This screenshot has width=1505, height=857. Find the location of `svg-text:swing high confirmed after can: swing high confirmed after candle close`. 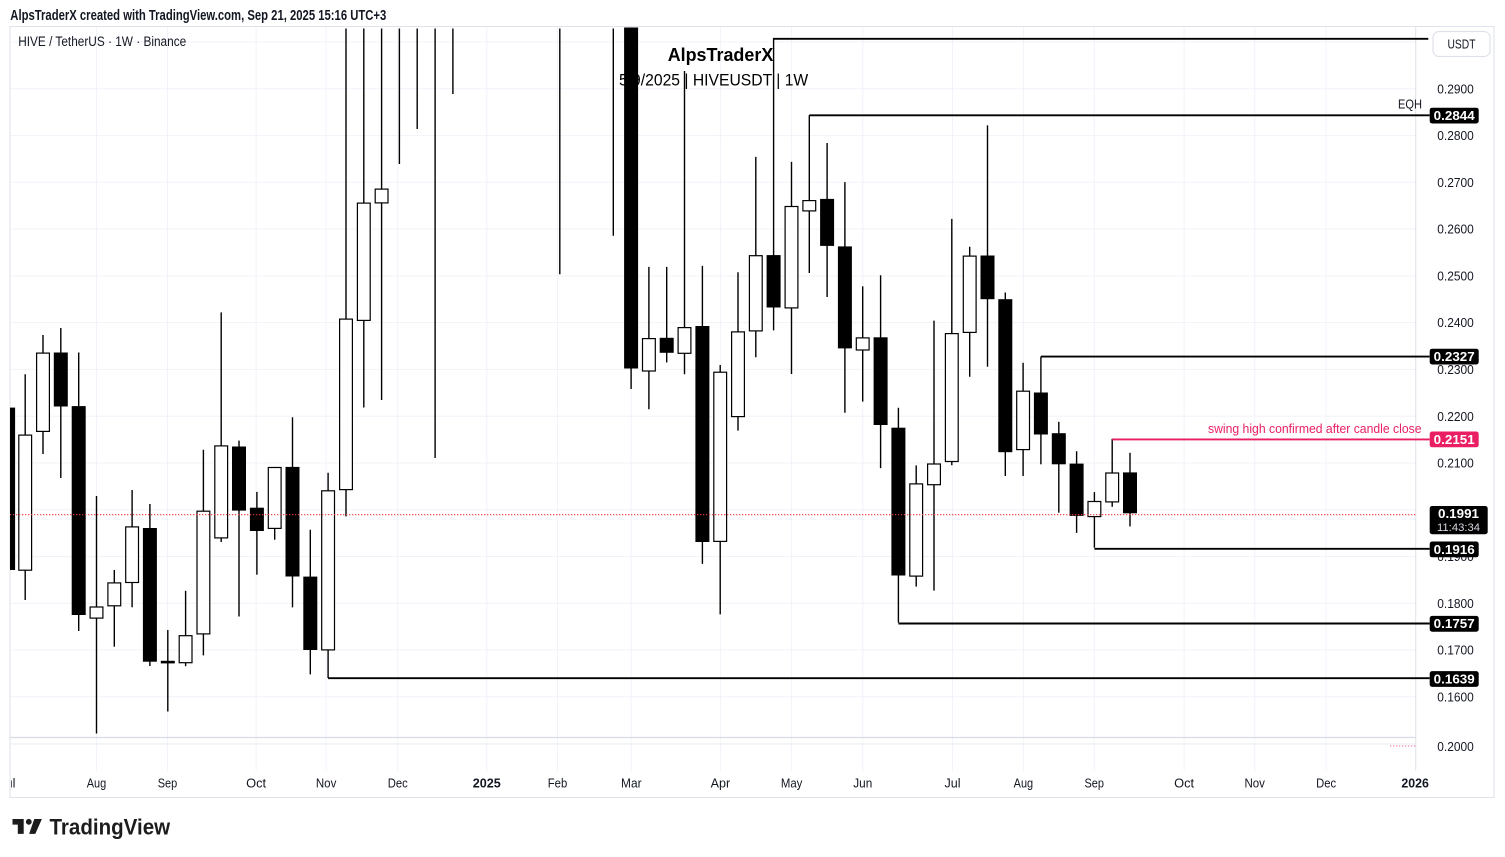

svg-text:swing high confirmed after can: swing high confirmed after candle close is located at coordinates (1315, 429).